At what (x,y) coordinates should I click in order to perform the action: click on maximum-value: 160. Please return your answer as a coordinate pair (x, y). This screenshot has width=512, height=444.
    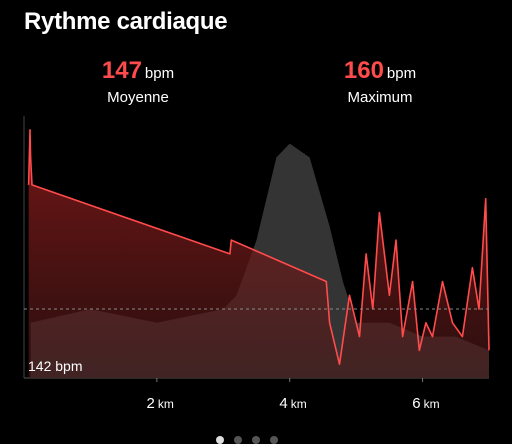
    Looking at the image, I should click on (363, 70).